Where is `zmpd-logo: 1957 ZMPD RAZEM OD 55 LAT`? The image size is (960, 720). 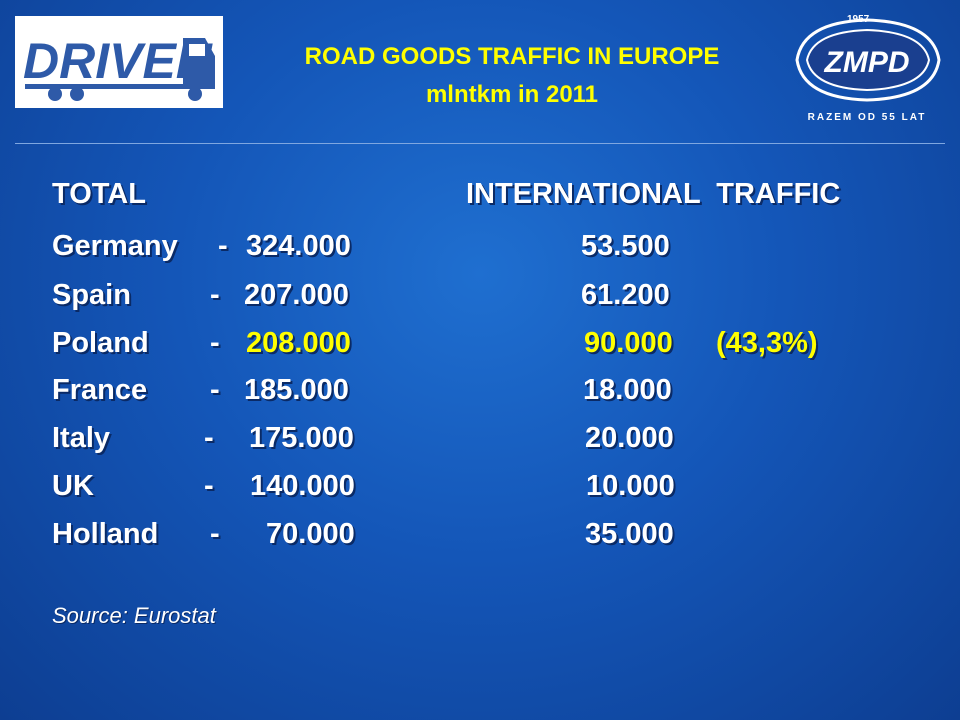 zmpd-logo: 1957 ZMPD RAZEM OD 55 LAT is located at coordinates (867, 67).